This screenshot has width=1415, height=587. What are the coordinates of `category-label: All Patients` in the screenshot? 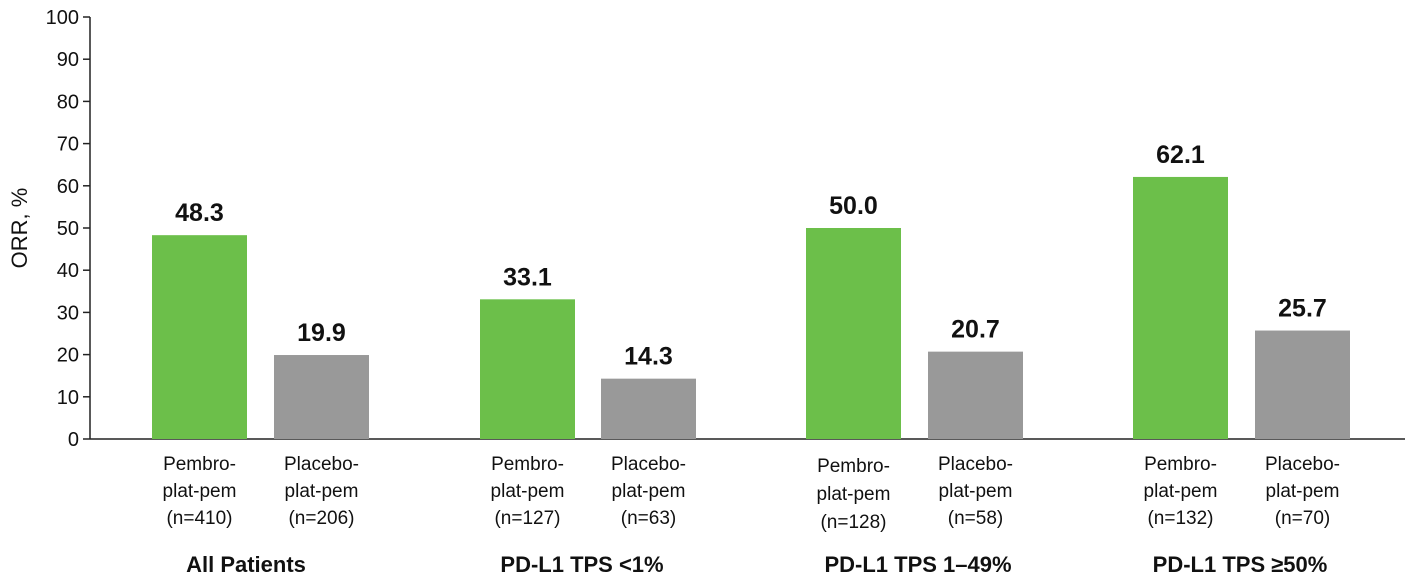 It's located at (246, 564).